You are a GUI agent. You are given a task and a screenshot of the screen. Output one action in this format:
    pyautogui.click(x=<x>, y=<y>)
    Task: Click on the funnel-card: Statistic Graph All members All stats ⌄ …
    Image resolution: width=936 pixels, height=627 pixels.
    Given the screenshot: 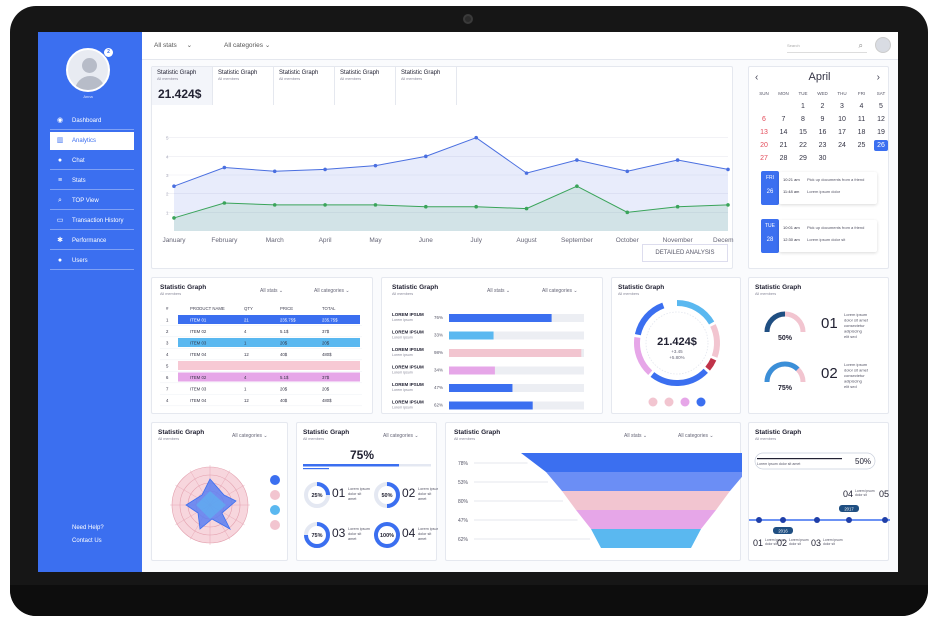 What is the action you would take?
    pyautogui.click(x=593, y=491)
    